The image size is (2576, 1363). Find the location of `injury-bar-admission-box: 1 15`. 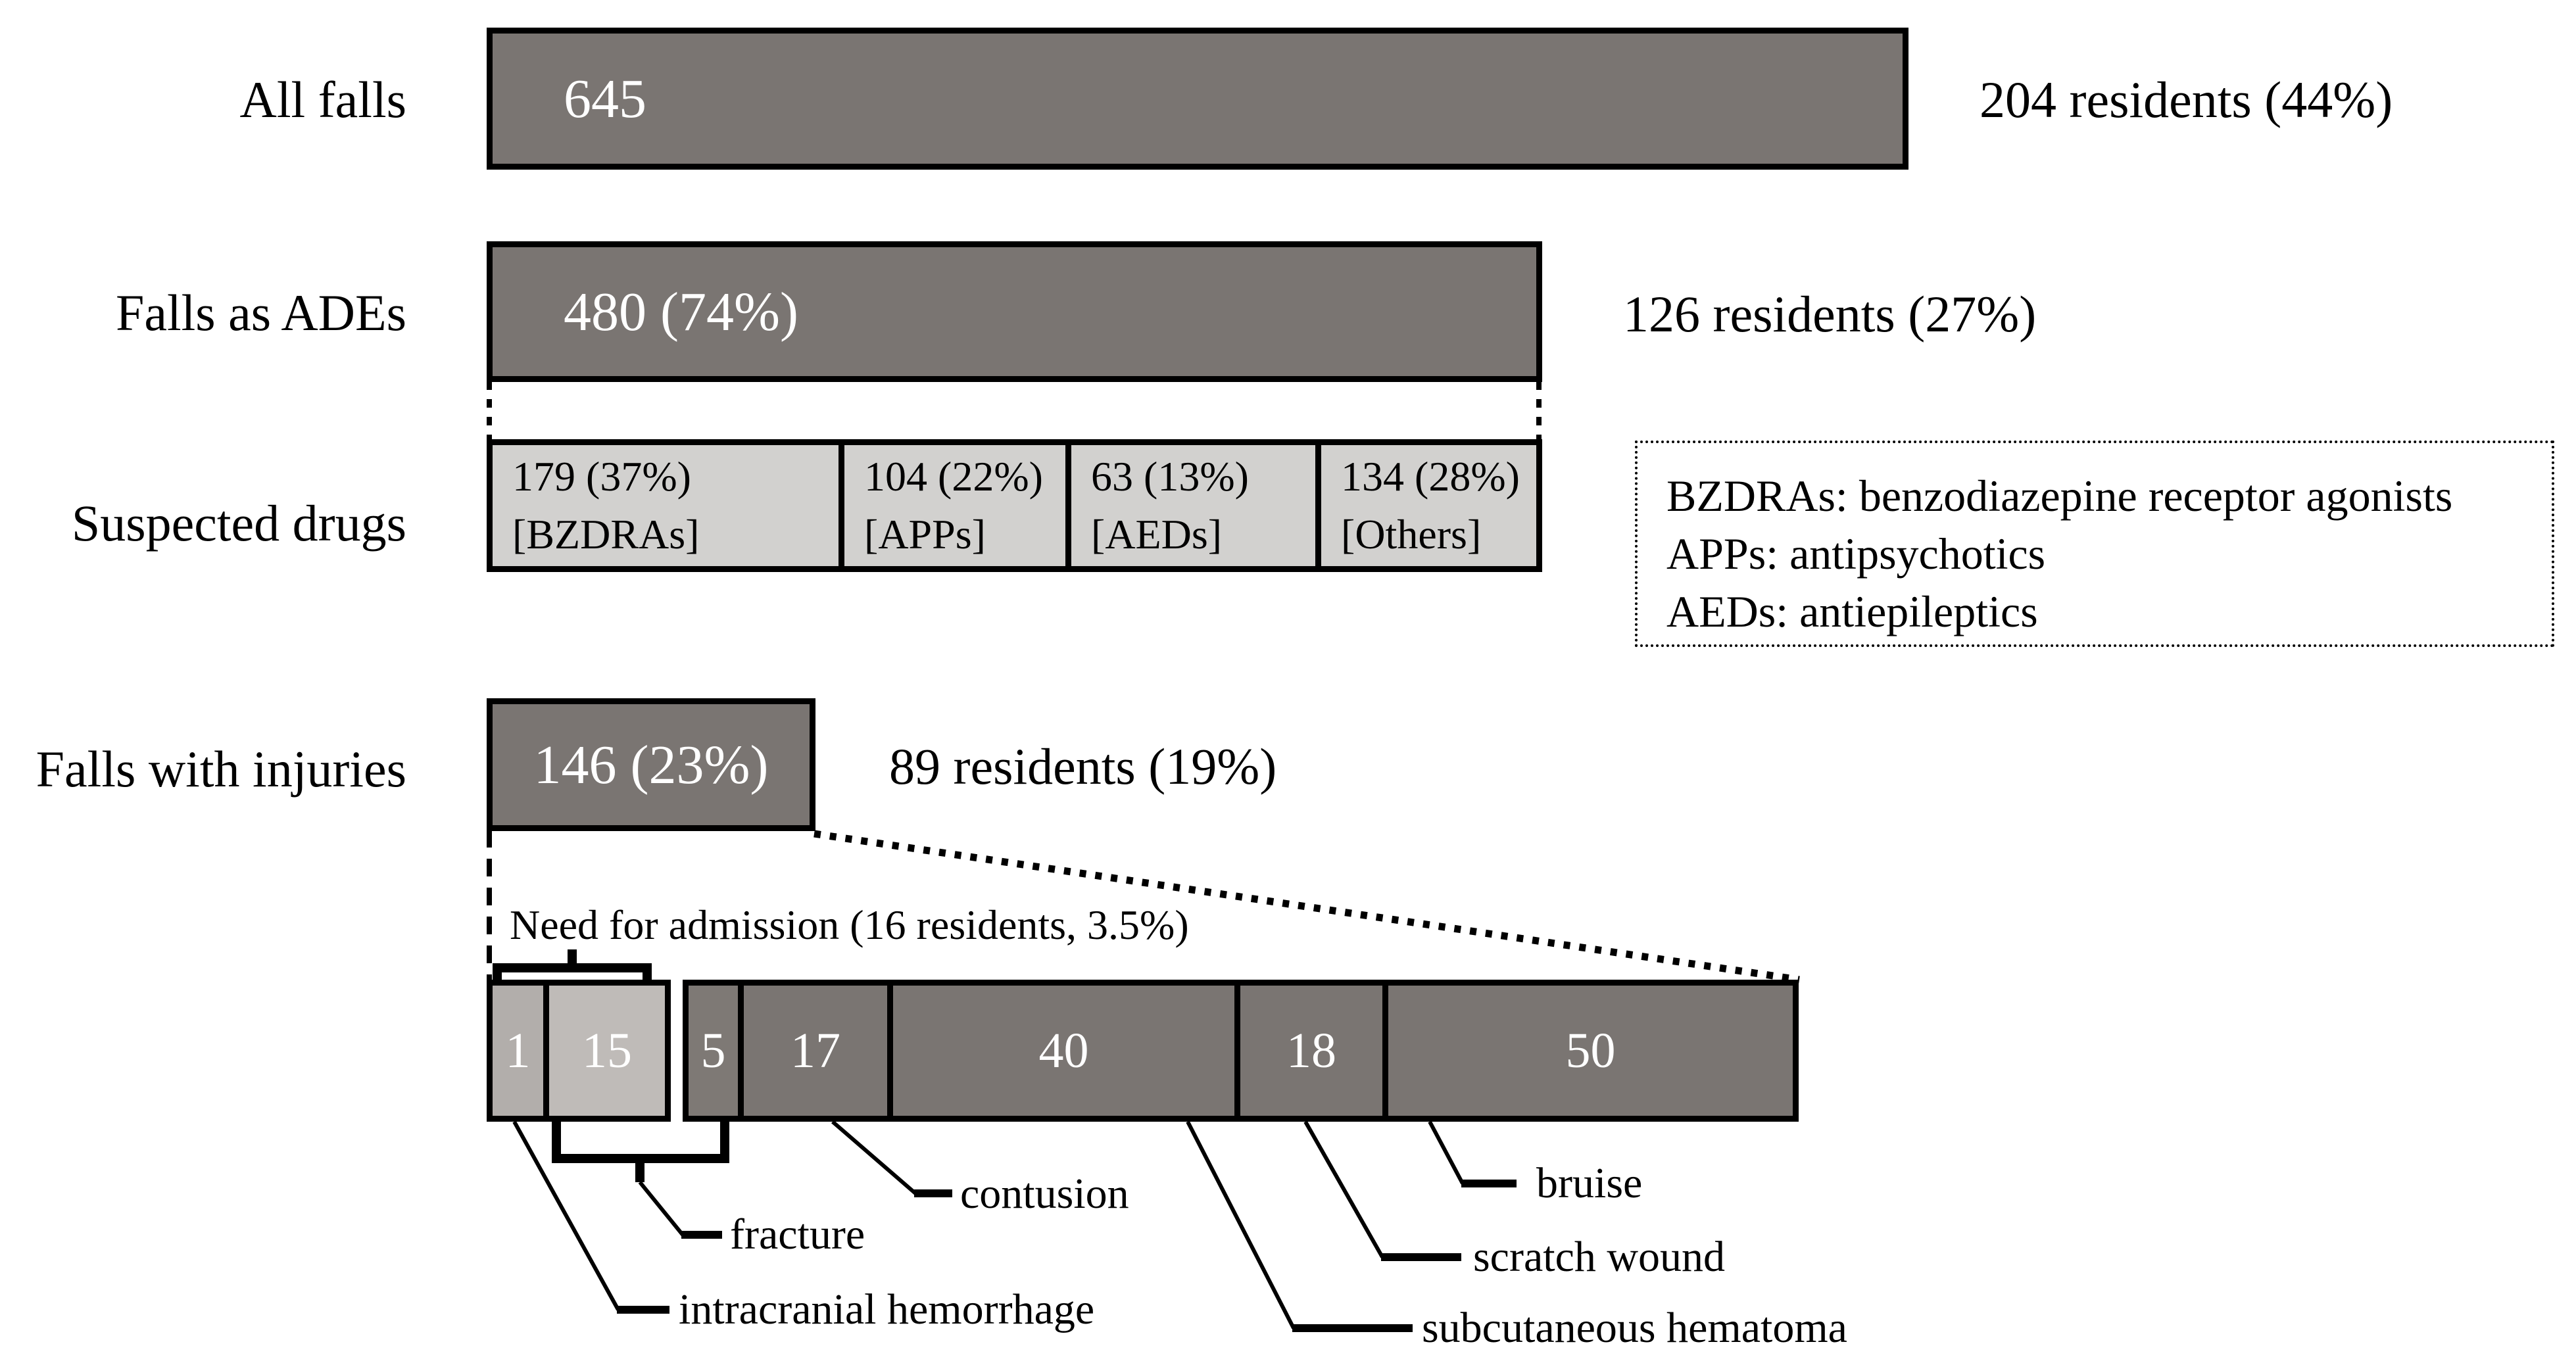

injury-bar-admission-box: 1 15 is located at coordinates (579, 1051).